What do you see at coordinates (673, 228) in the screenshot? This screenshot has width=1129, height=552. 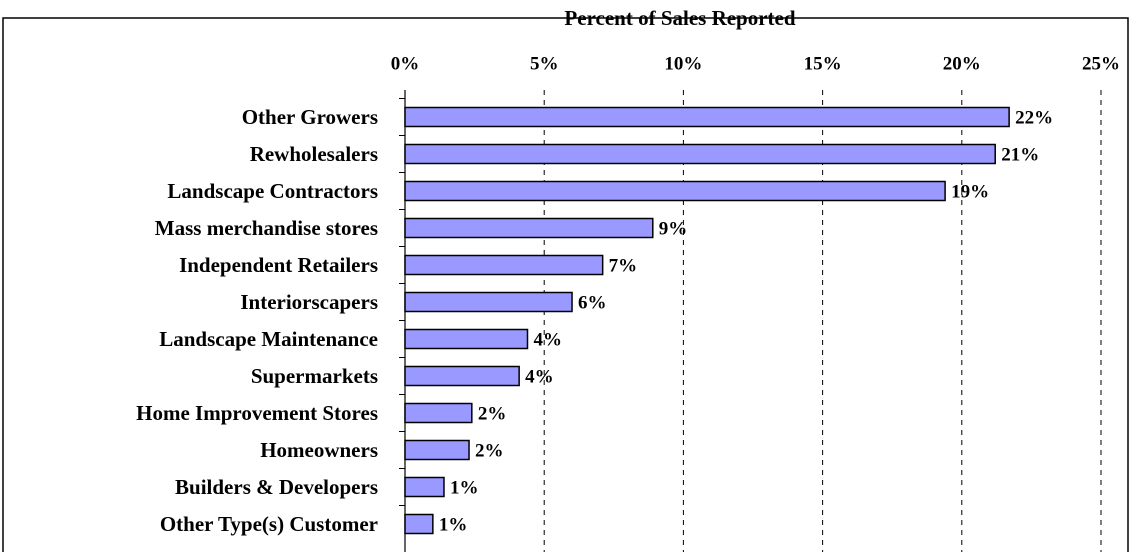 I see `value-label: 9%` at bounding box center [673, 228].